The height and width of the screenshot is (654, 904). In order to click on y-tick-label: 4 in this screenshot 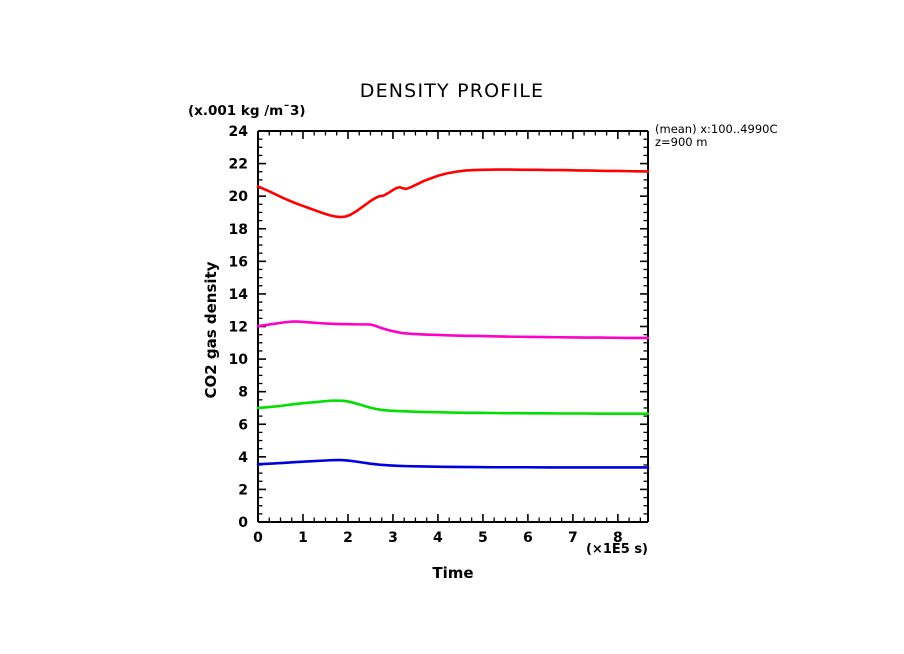, I will do `click(243, 458)`.